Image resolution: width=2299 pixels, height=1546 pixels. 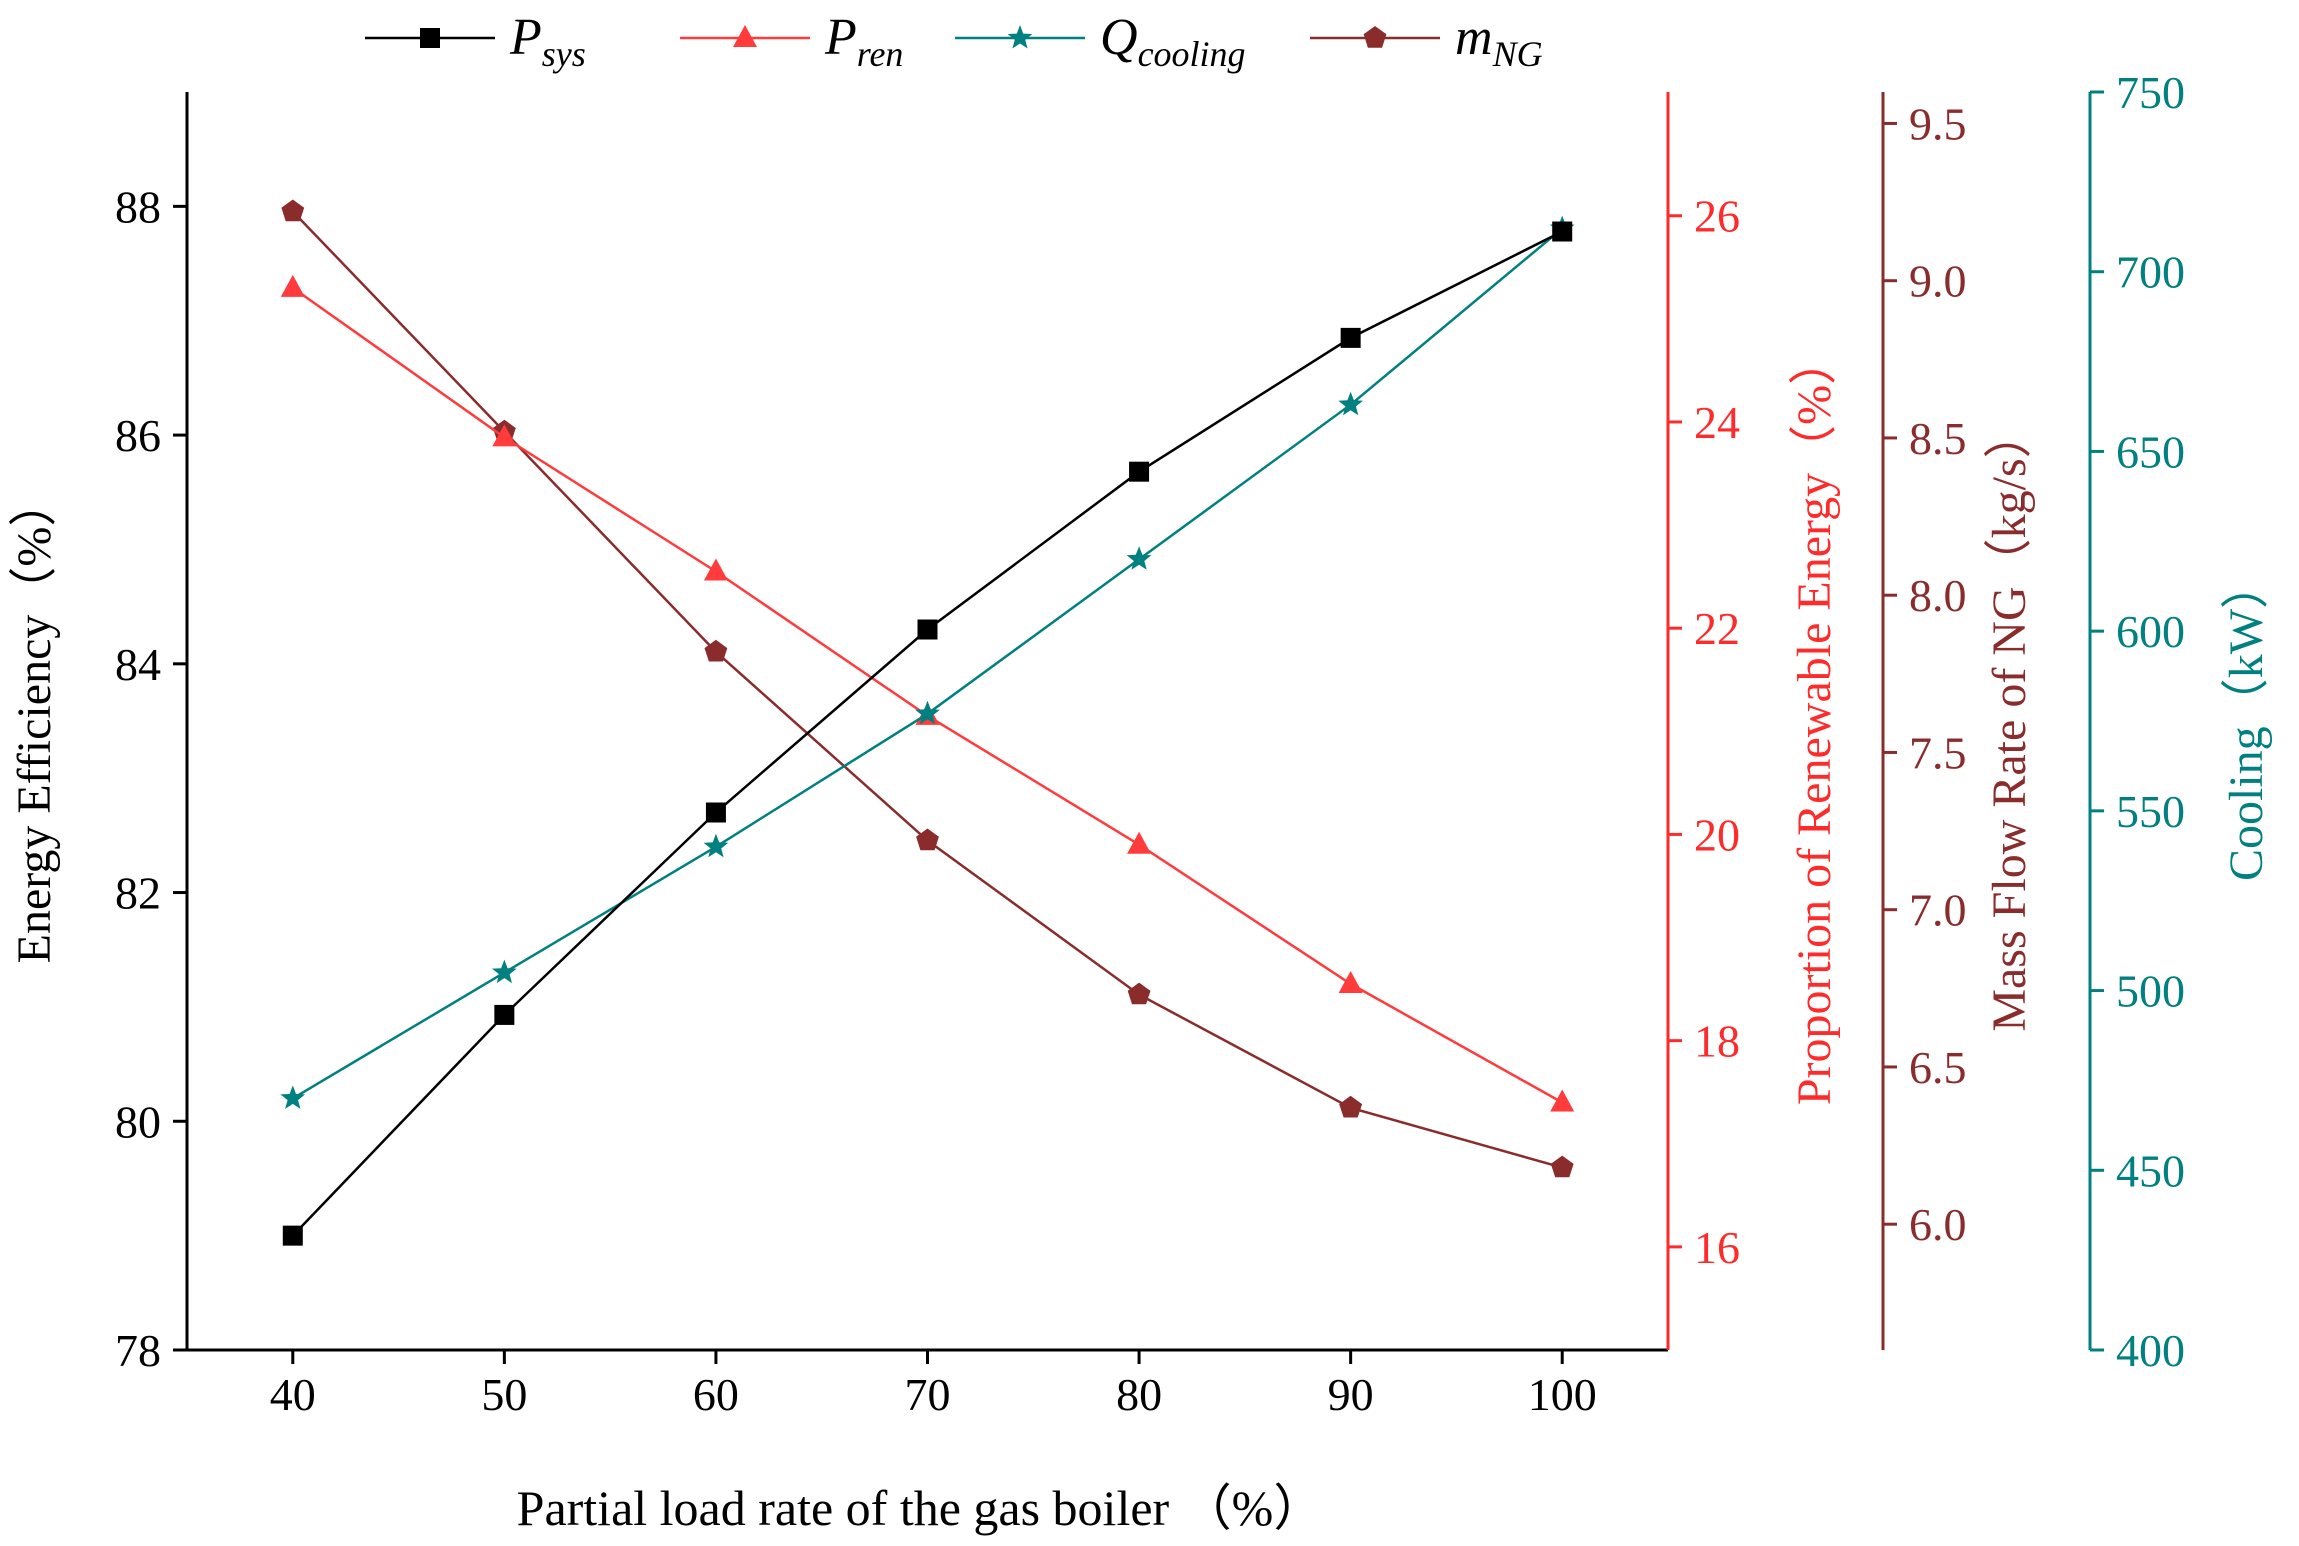 I want to click on y-axis-label-massflow: Mass Flow Rate of NG（kg/s）, so click(x=2009, y=720).